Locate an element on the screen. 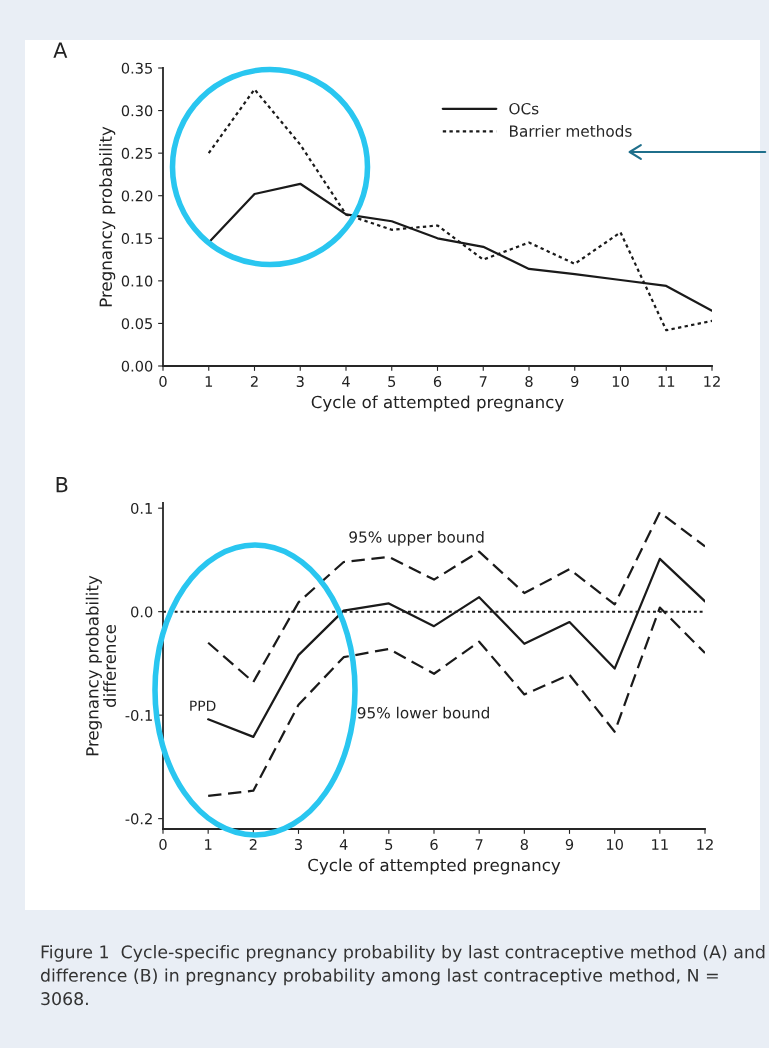 This screenshot has height=1048, width=769. y-tick-label: 0.20 is located at coordinates (137, 196).